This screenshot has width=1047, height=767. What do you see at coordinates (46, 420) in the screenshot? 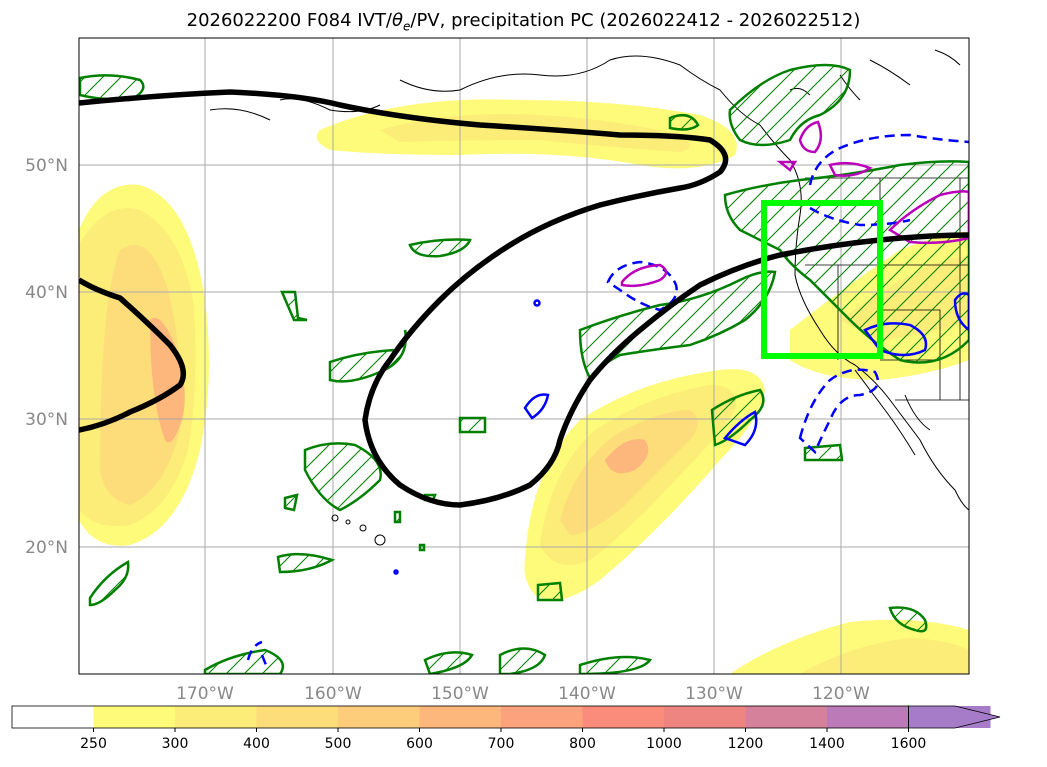
I see `lat-label-30: 30°N` at bounding box center [46, 420].